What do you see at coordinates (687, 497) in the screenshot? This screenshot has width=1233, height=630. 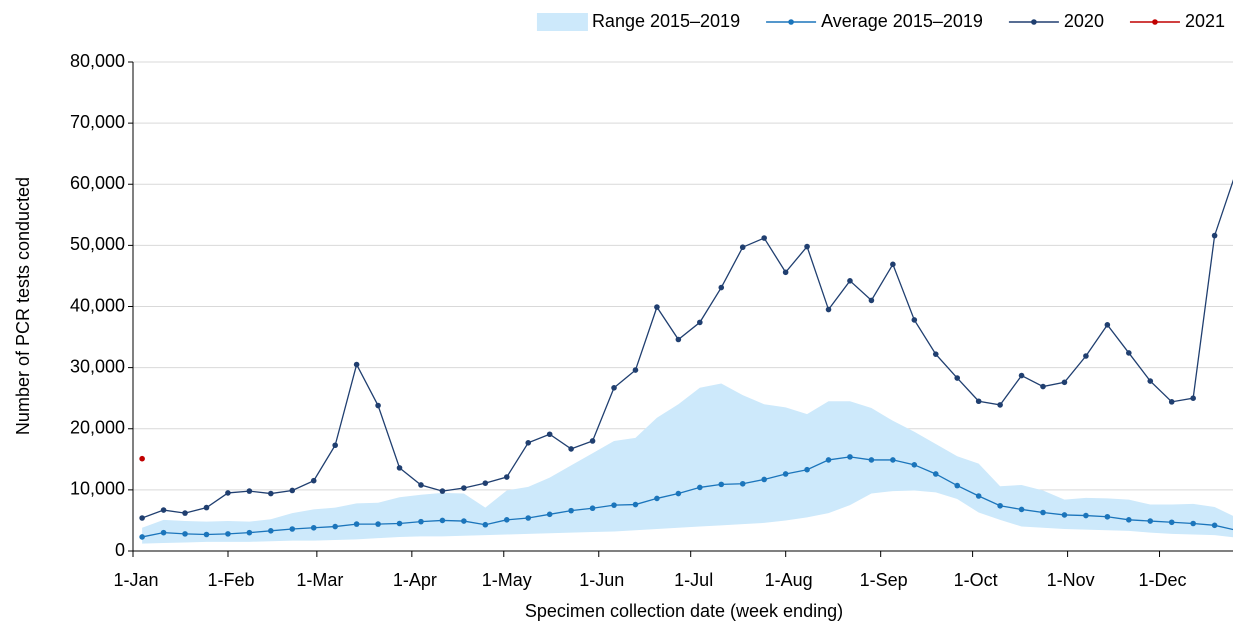 I see `series-line` at bounding box center [687, 497].